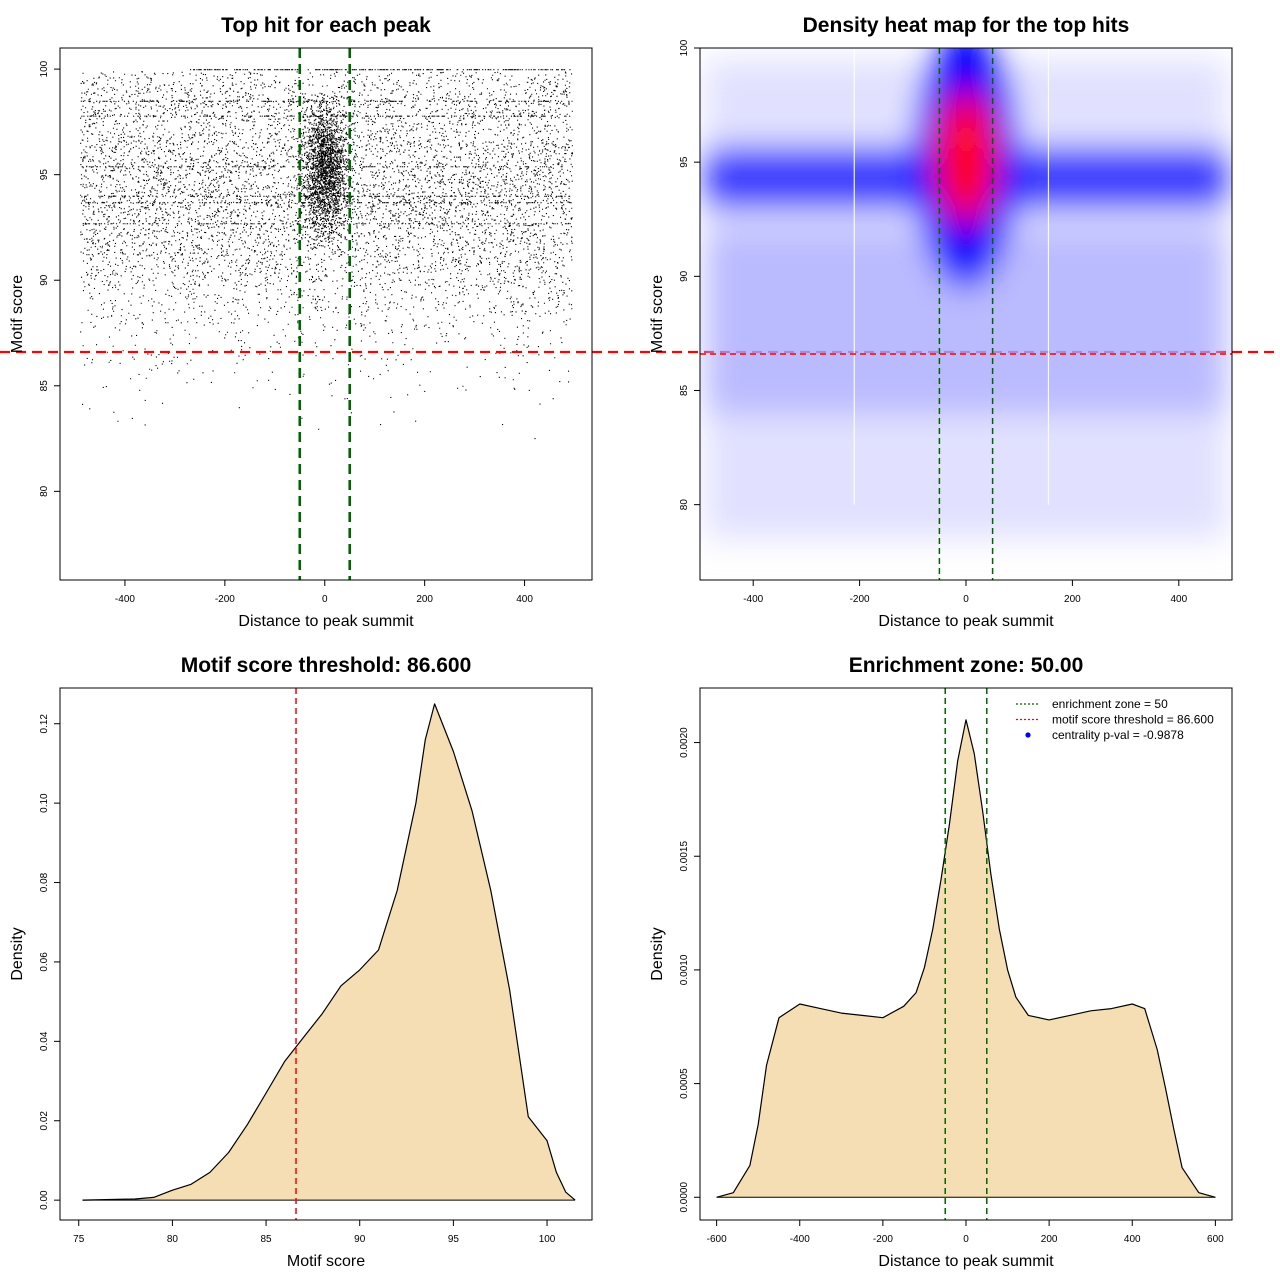 The height and width of the screenshot is (1280, 1280). What do you see at coordinates (44, 962) in the screenshot?
I see `y-tick-label: 0.06` at bounding box center [44, 962].